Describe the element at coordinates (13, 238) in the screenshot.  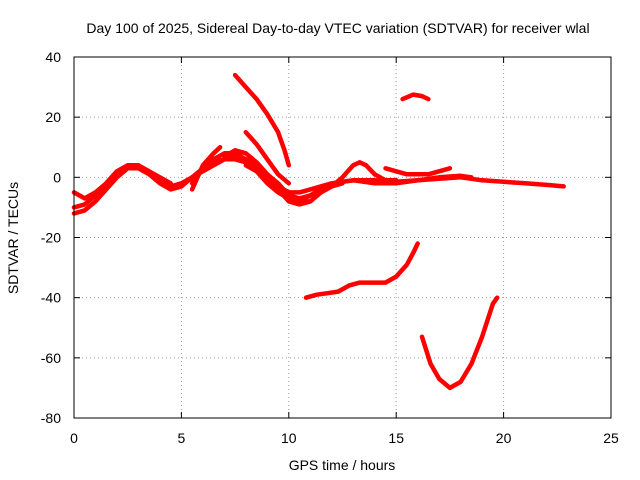
I see `y-axis-label: SDTVAR / TECUs` at that location.